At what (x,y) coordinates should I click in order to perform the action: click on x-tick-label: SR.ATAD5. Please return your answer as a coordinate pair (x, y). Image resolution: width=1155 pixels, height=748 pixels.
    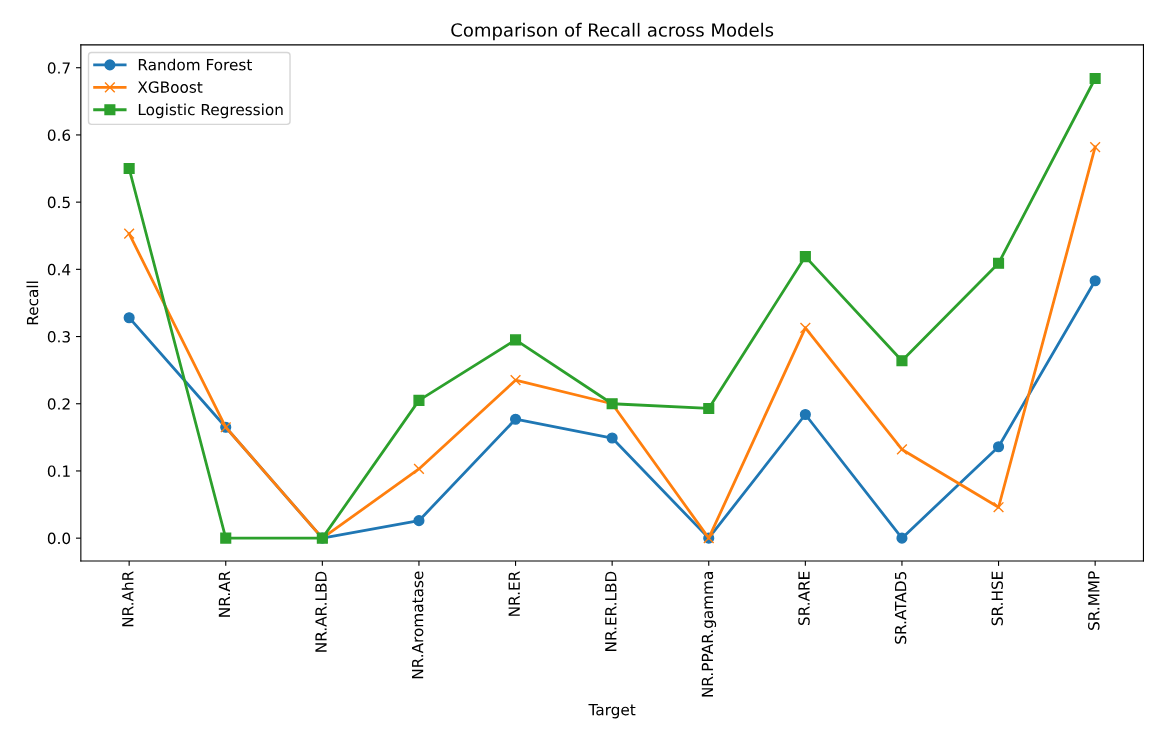
    Looking at the image, I should click on (900, 608).